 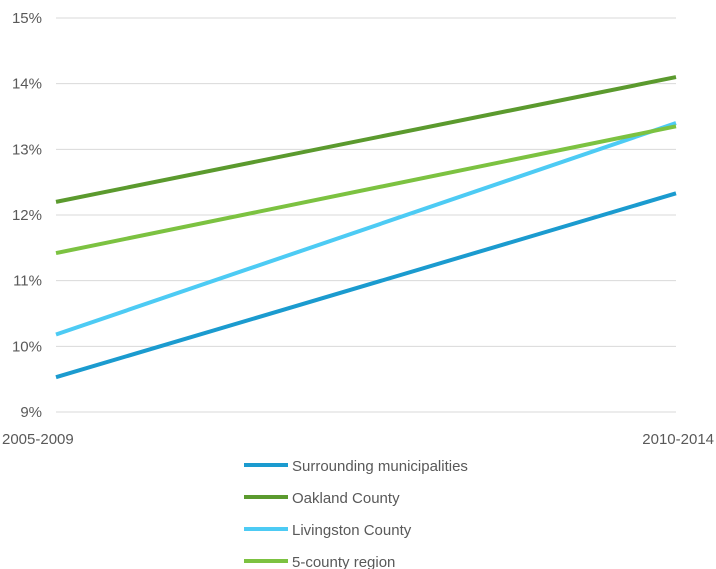 I want to click on legend-item-livingston-county: Livingston County, so click(x=328, y=530).